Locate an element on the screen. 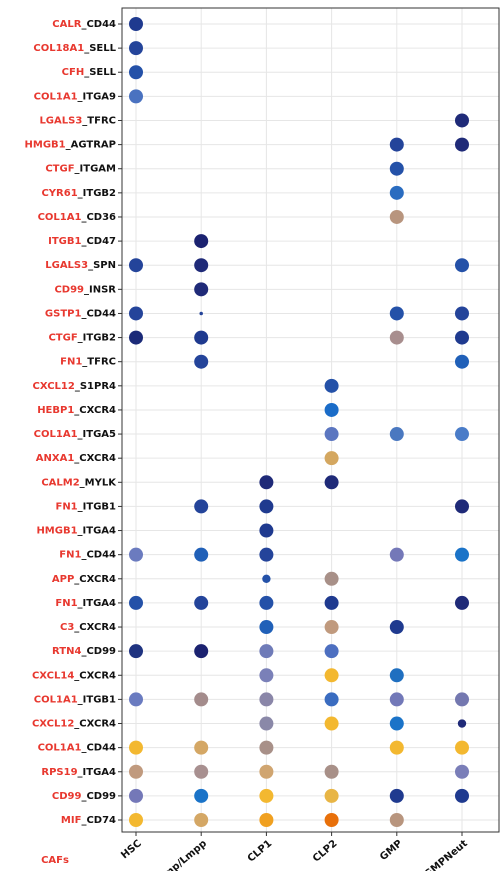  receptor: _SPN is located at coordinates (102, 265).